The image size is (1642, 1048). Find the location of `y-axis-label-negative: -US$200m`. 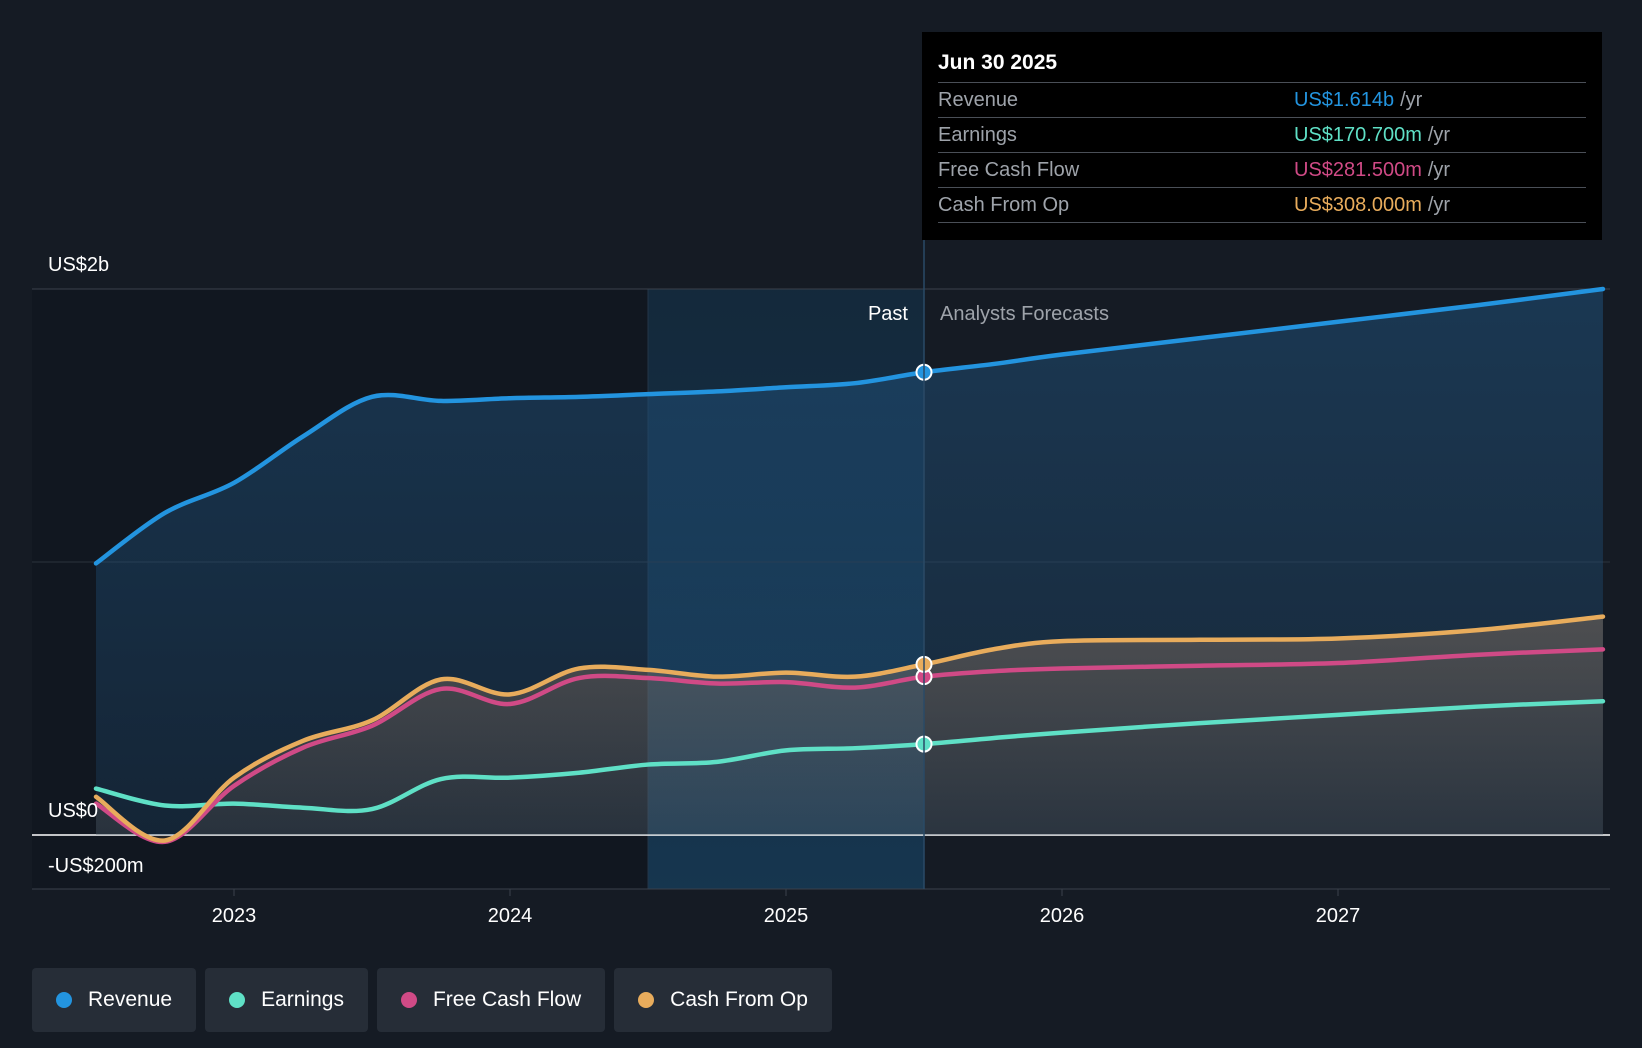

y-axis-label-negative: -US$200m is located at coordinates (96, 866).